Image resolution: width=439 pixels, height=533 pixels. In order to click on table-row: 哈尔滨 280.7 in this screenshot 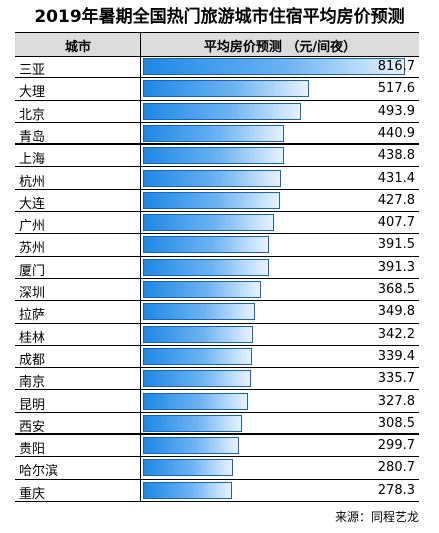, I will do `click(217, 468)`.